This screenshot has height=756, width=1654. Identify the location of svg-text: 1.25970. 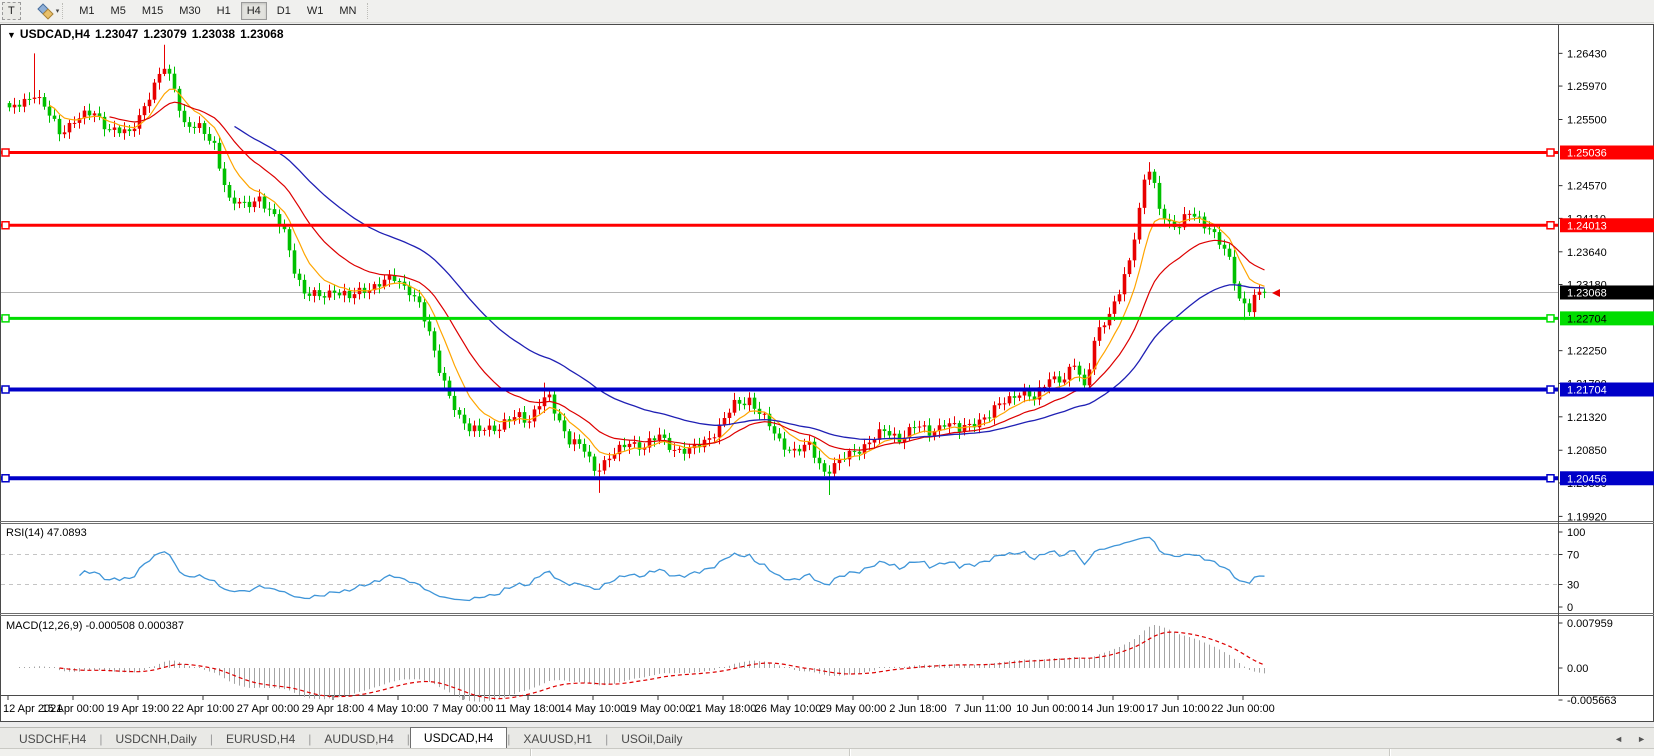
(1587, 87).